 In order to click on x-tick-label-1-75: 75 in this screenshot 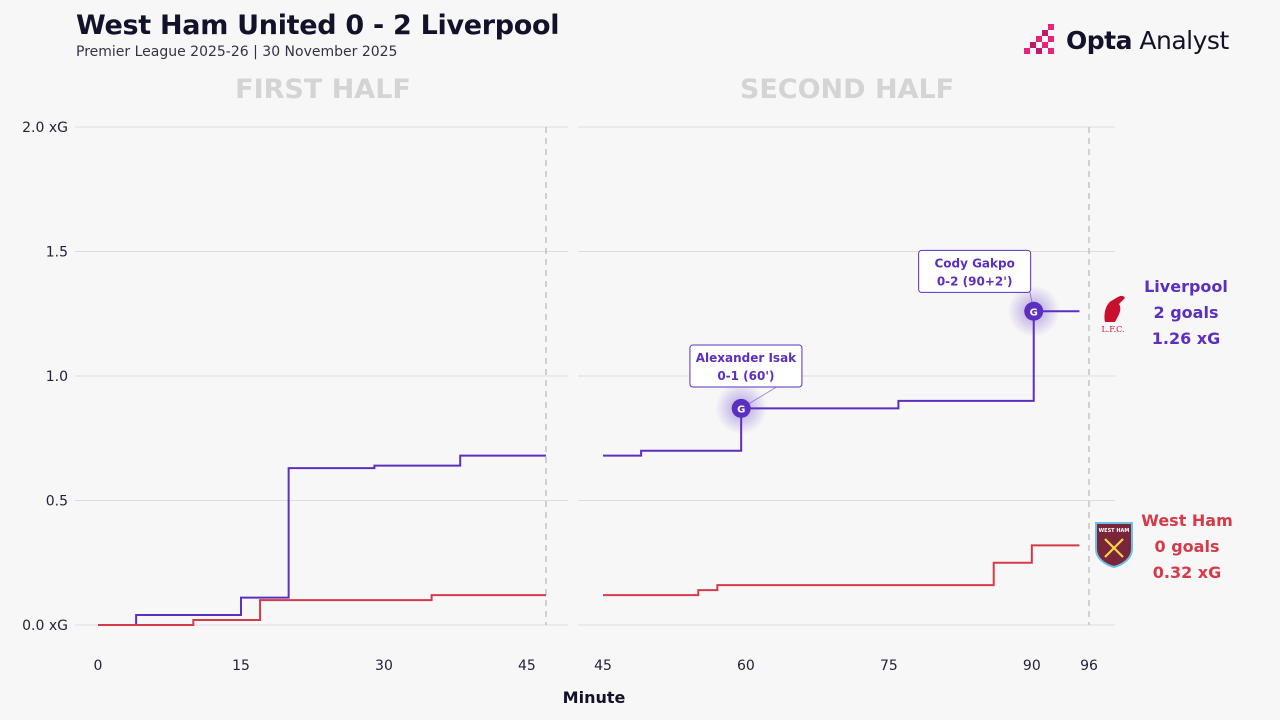, I will do `click(889, 666)`.